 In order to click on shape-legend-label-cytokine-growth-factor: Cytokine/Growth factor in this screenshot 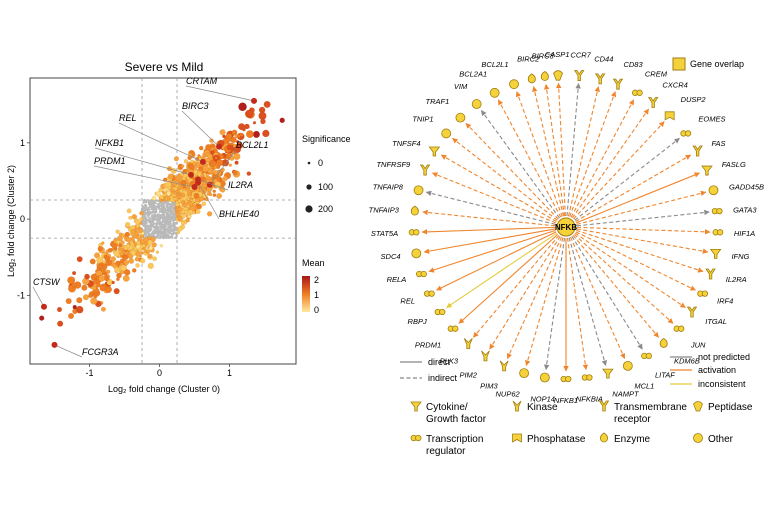, I will do `click(456, 413)`.